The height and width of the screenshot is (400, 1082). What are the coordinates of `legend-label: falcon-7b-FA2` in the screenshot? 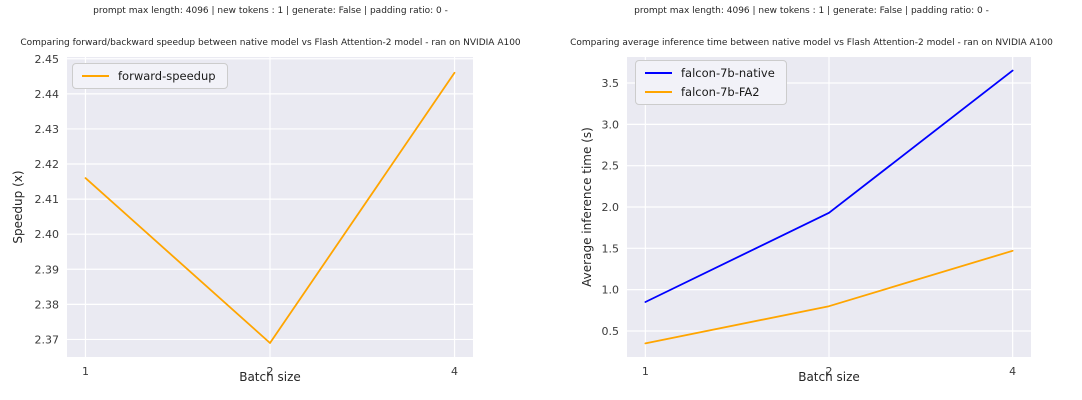 It's located at (720, 92).